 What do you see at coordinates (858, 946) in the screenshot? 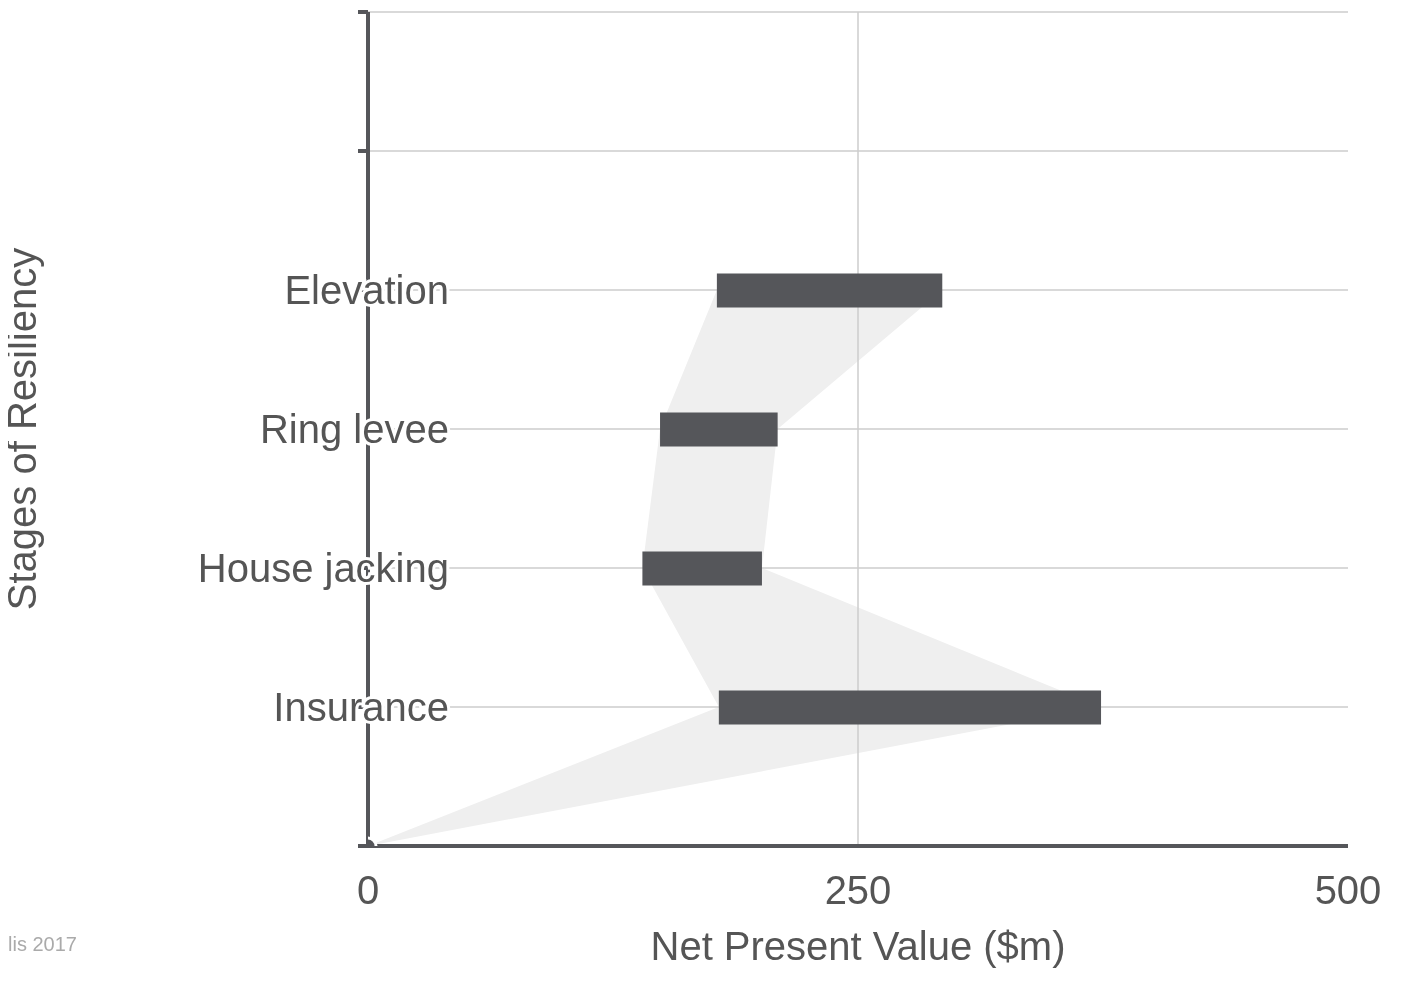
I see `x-axis-title: Net Present Value ($m)` at bounding box center [858, 946].